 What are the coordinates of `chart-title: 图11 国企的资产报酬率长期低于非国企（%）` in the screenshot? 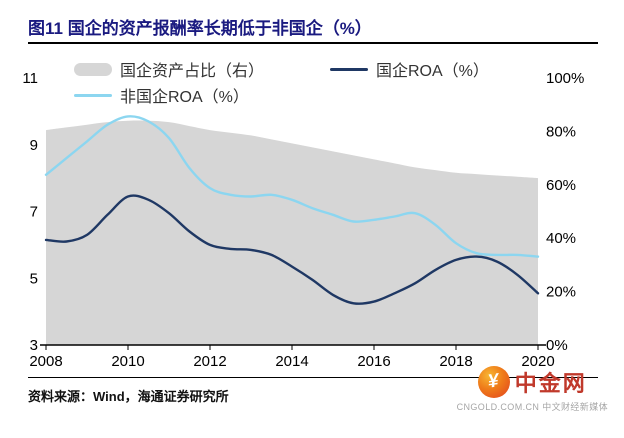 It's located at (200, 28).